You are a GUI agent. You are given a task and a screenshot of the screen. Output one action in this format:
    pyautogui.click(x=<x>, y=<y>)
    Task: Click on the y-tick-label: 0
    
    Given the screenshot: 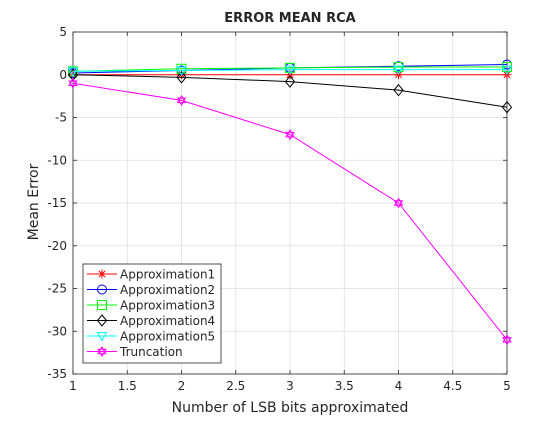 What is the action you would take?
    pyautogui.click(x=63, y=75)
    